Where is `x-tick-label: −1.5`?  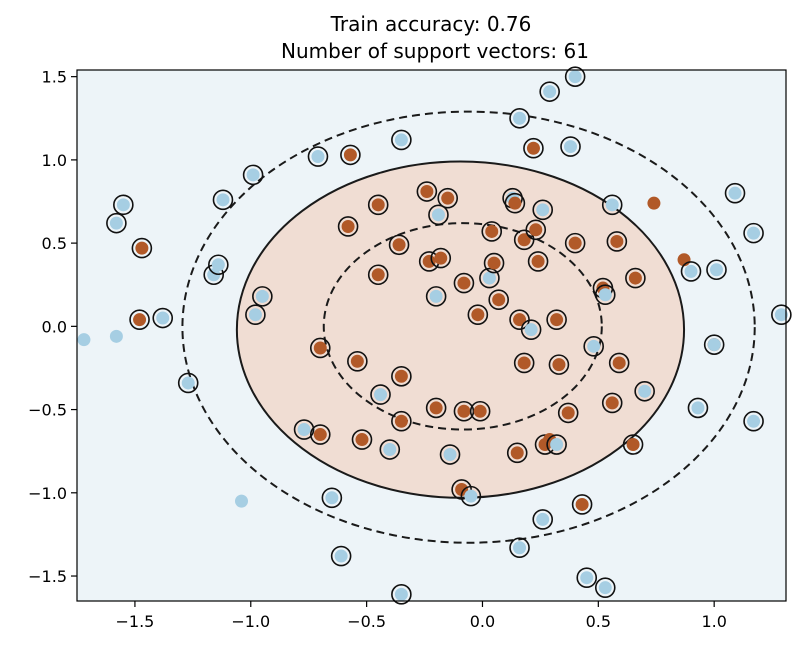
x-tick-label: −1.5 is located at coordinates (134, 621).